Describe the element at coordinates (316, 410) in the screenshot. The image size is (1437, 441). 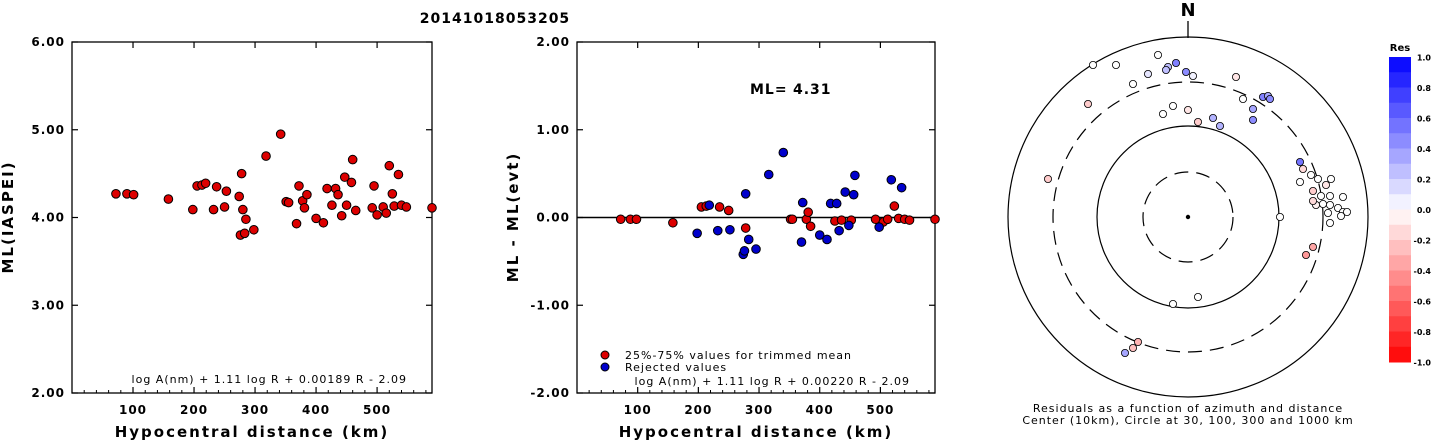
I see `left-x-tick-label: 400` at that location.